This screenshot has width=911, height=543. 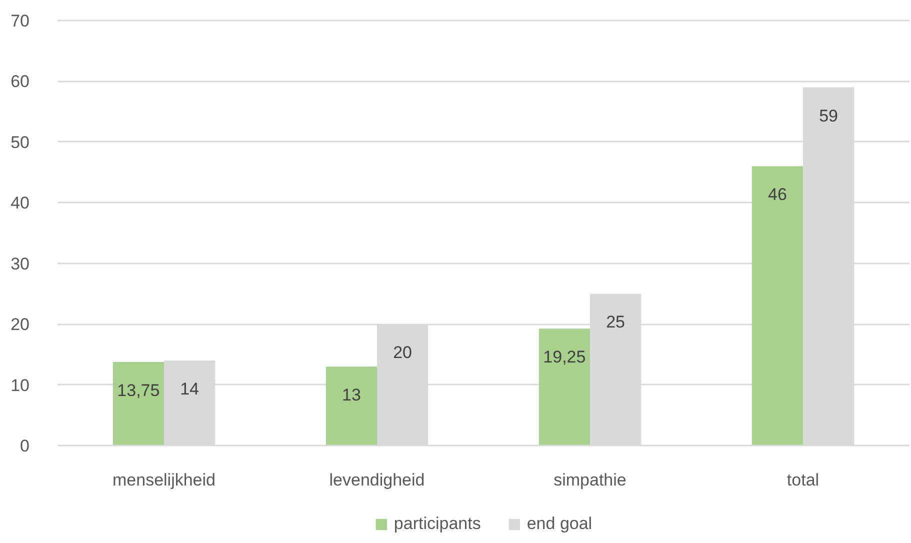 I want to click on y-tick-label: 60, so click(x=20, y=82).